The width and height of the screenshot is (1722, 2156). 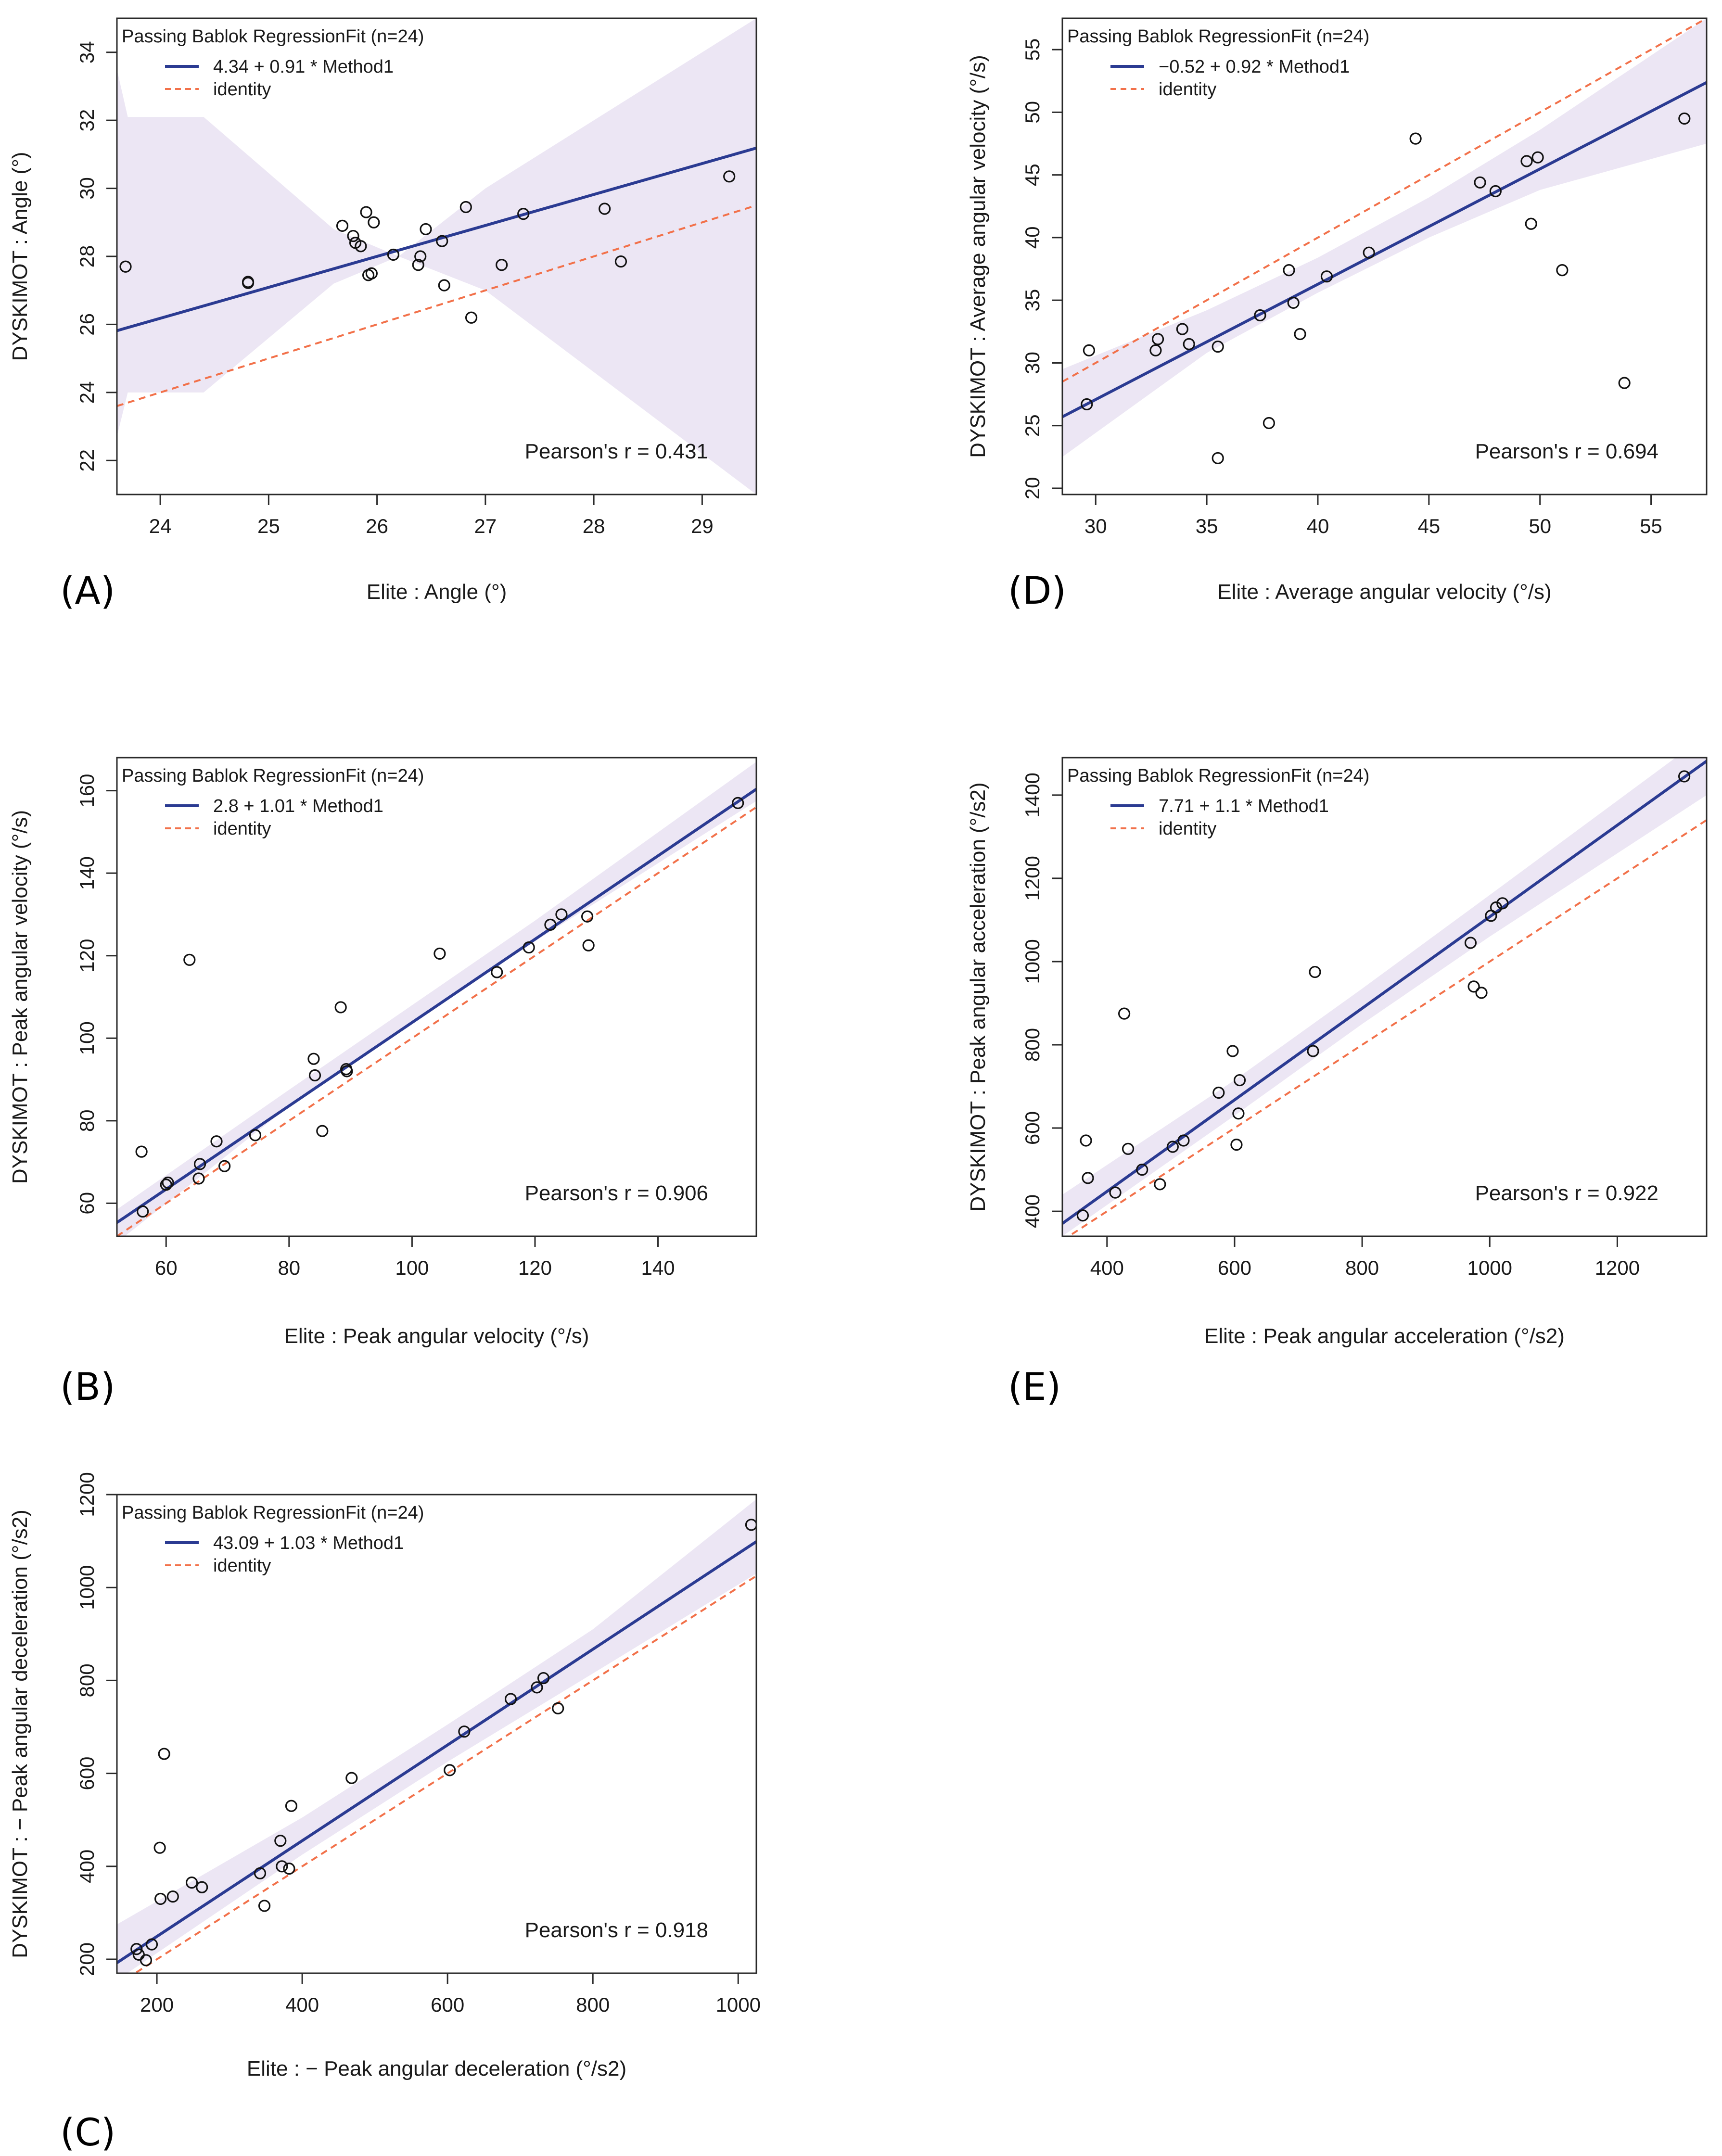 What do you see at coordinates (268, 526) in the screenshot?
I see `x-tick-label: 25` at bounding box center [268, 526].